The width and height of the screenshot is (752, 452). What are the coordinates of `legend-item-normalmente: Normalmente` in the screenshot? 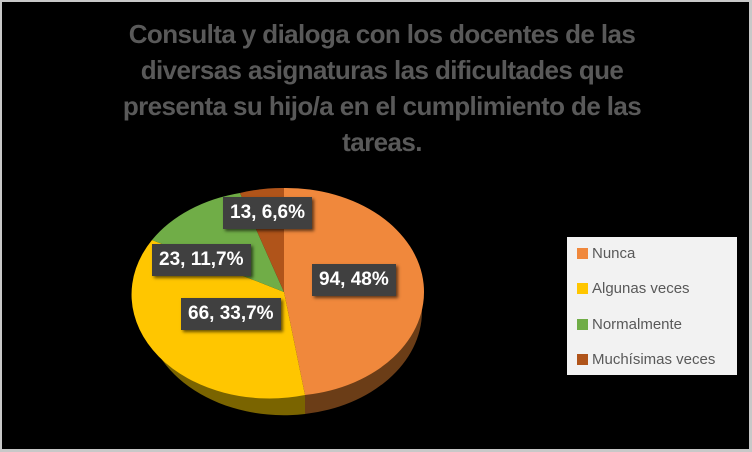 It's located at (629, 324).